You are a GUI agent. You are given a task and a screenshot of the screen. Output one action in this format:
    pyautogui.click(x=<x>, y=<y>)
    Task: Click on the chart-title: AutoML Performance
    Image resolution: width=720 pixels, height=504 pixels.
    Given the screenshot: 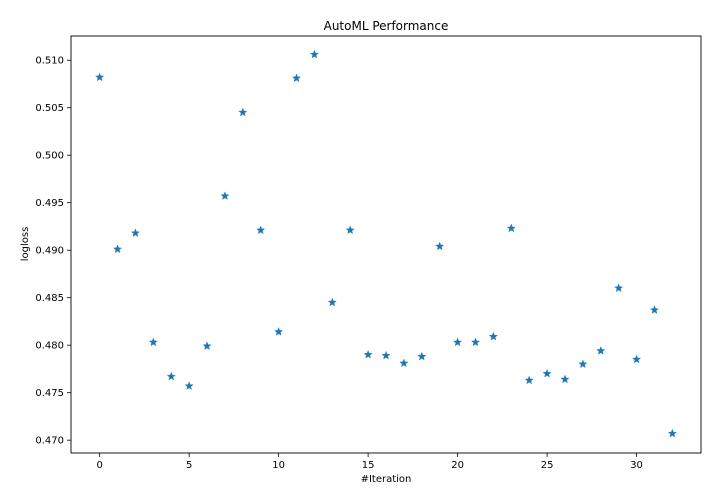 What is the action you would take?
    pyautogui.click(x=386, y=26)
    